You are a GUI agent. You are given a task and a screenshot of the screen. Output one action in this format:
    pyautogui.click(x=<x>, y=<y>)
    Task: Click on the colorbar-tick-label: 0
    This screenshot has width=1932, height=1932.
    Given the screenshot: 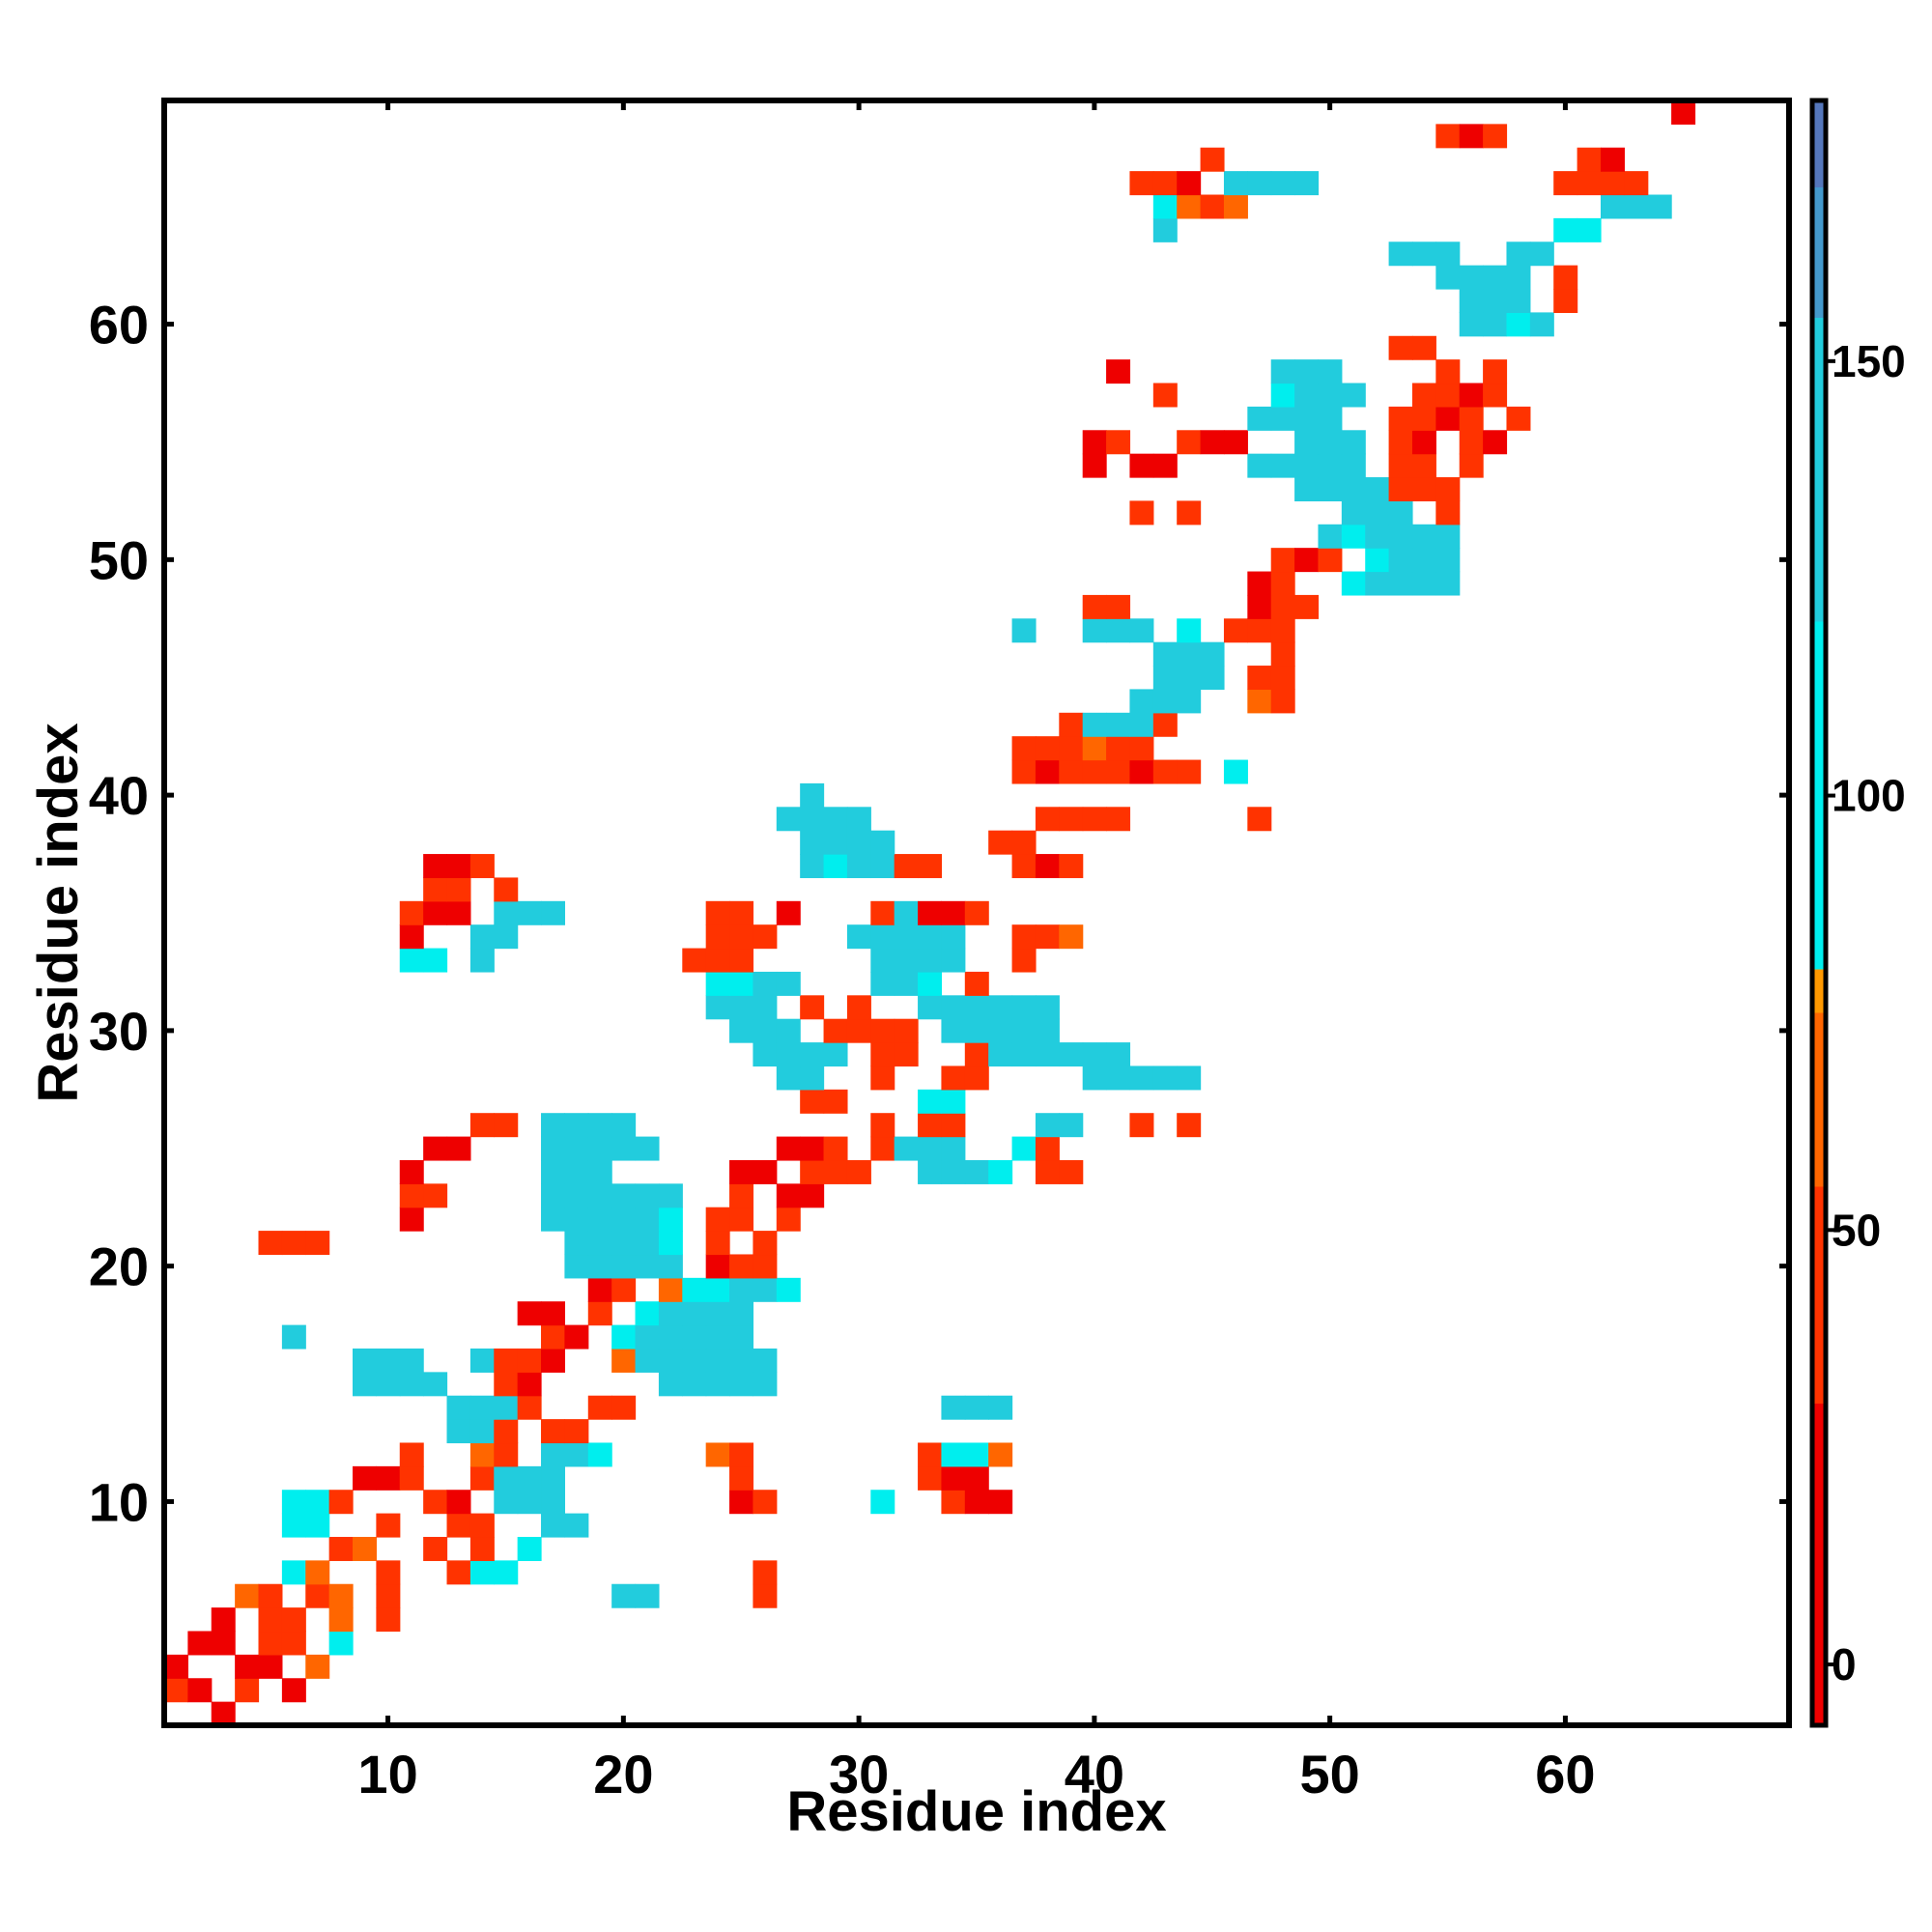 What is the action you would take?
    pyautogui.click(x=1844, y=1664)
    